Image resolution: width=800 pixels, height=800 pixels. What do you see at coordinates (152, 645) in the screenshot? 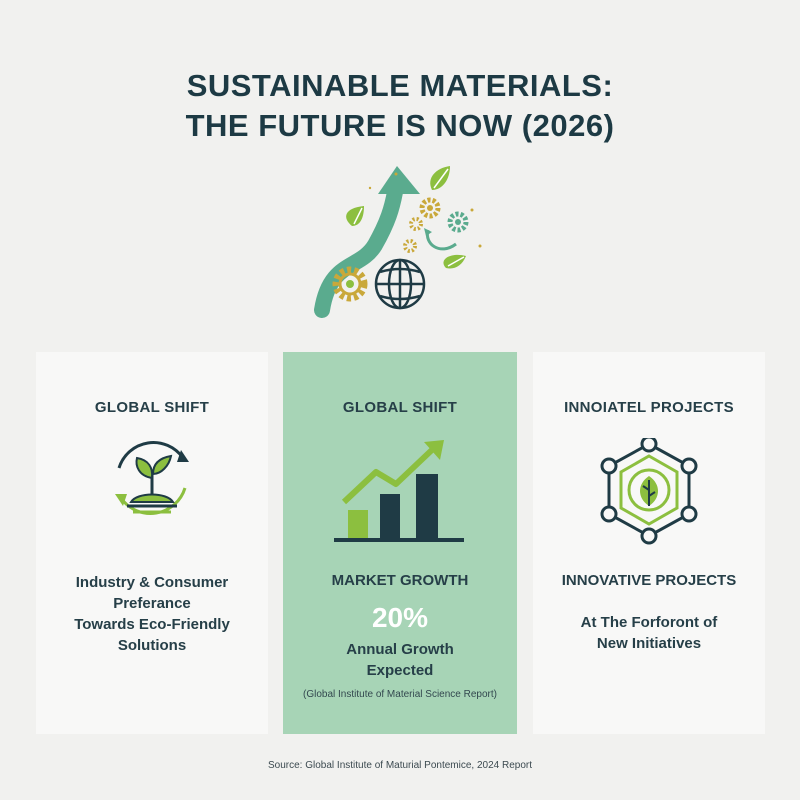
I see `card-description-line: Solutions` at bounding box center [152, 645].